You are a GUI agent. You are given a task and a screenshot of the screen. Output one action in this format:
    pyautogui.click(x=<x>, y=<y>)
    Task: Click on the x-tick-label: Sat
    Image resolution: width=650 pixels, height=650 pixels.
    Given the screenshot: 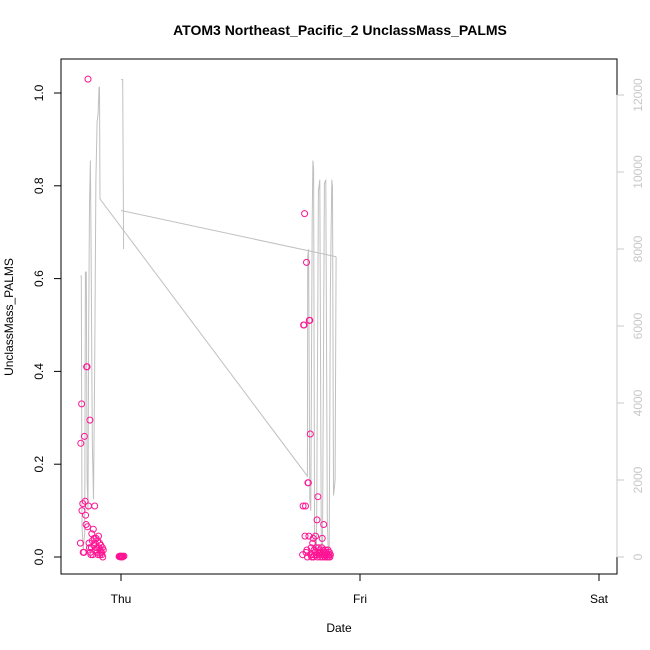 What is the action you would take?
    pyautogui.click(x=599, y=599)
    